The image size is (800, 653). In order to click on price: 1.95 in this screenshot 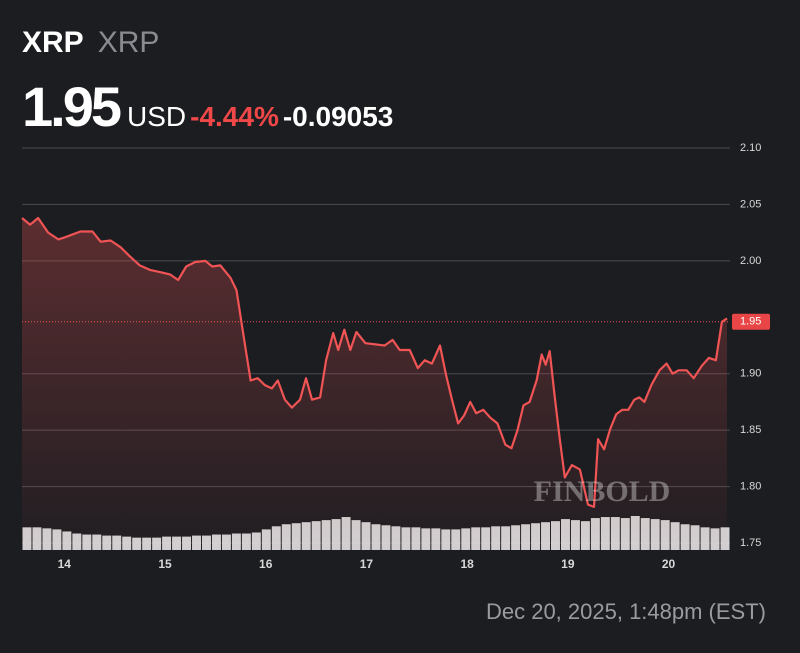, I will do `click(72, 106)`.